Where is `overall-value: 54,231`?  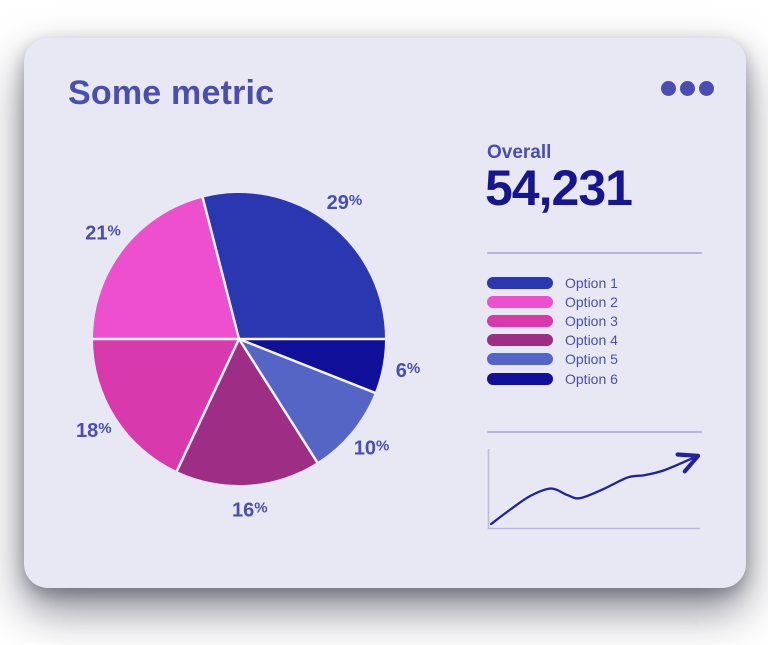 overall-value: 54,231 is located at coordinates (559, 188).